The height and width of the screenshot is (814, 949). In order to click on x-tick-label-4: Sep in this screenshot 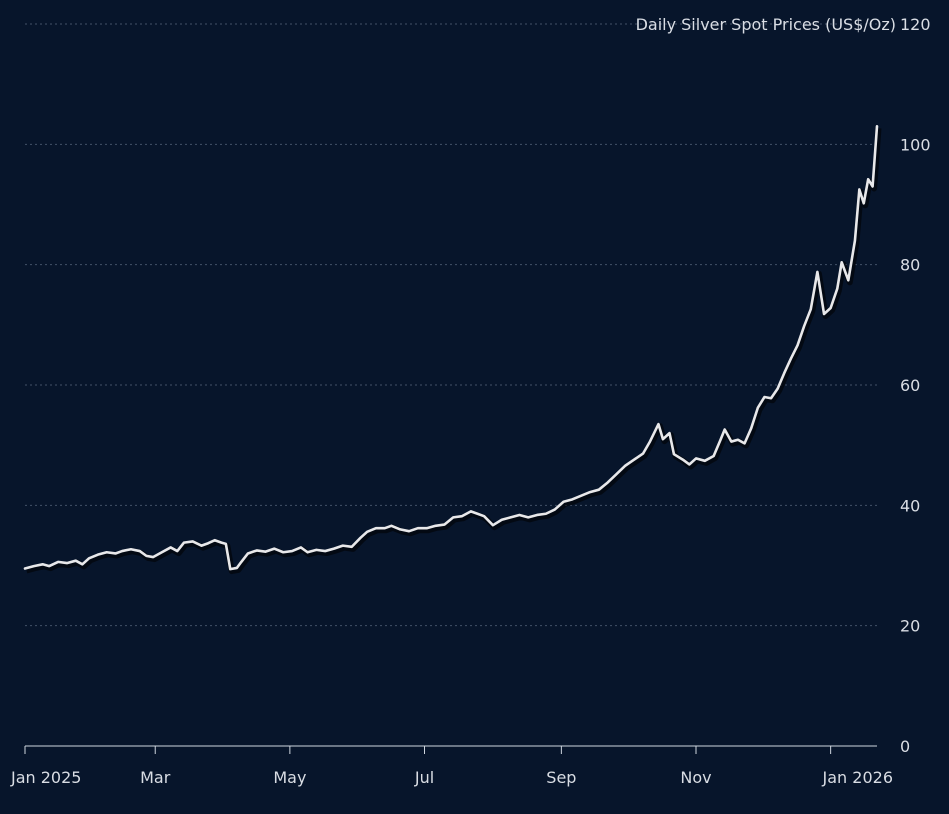, I will do `click(561, 777)`.